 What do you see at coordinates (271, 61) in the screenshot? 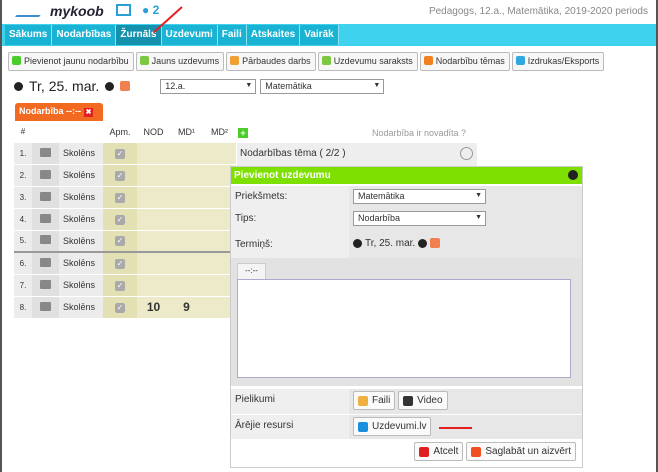
I see `test-button: Pārbaudes darbs` at bounding box center [271, 61].